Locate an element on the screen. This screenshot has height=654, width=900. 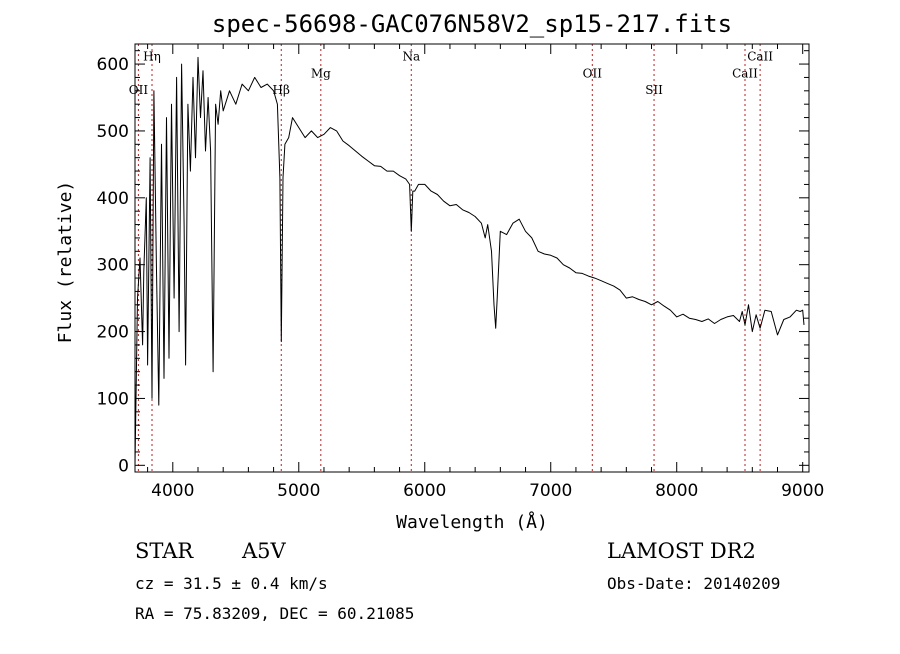
object-subclass: A5V is located at coordinates (264, 551).